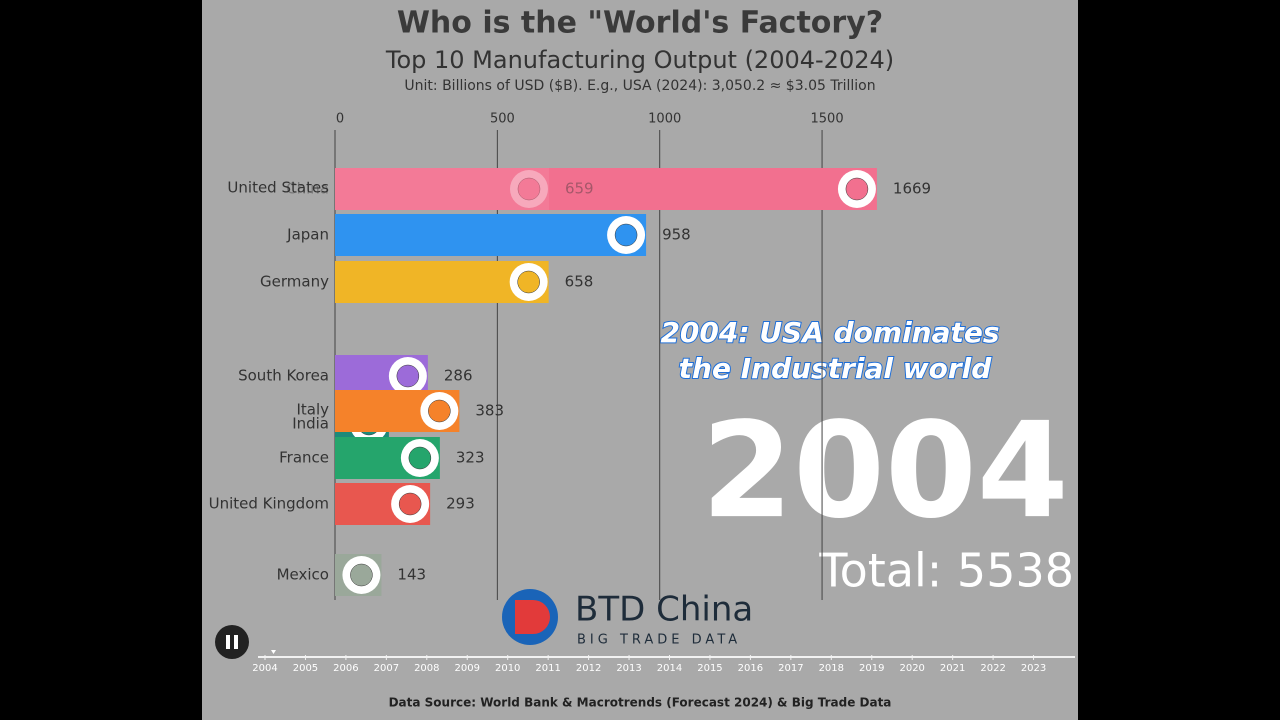 This screenshot has height=720, width=1280. Describe the element at coordinates (1033, 668) in the screenshot. I see `timeline-year: 2023` at that location.